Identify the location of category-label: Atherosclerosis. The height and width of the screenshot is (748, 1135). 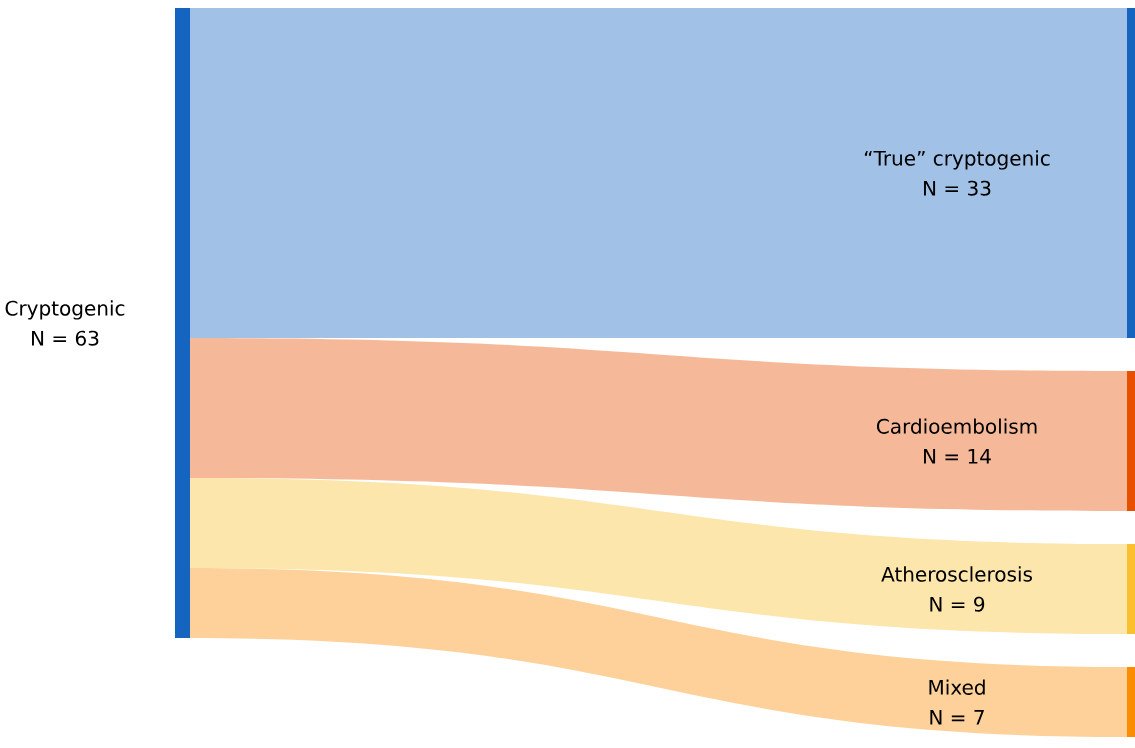
(956, 574).